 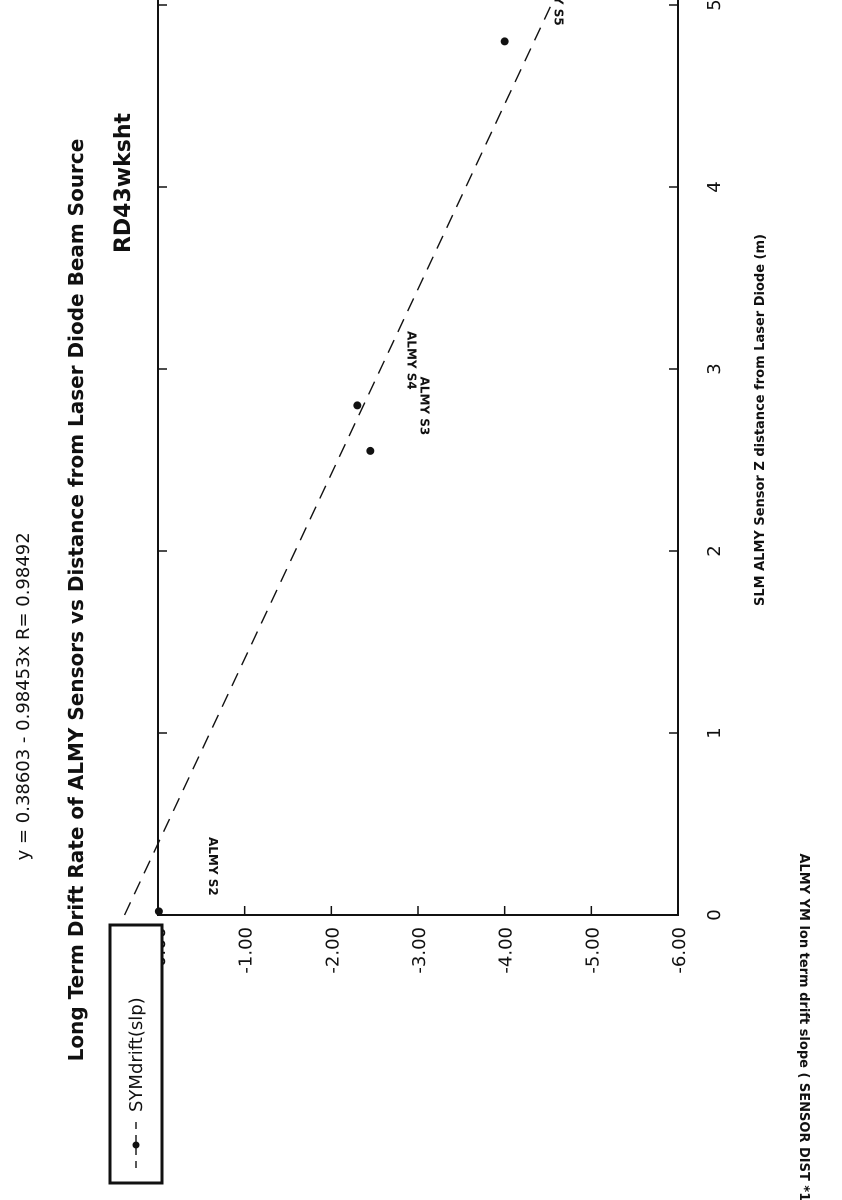 I want to click on y-tick-label: -6.00, so click(x=679, y=950).